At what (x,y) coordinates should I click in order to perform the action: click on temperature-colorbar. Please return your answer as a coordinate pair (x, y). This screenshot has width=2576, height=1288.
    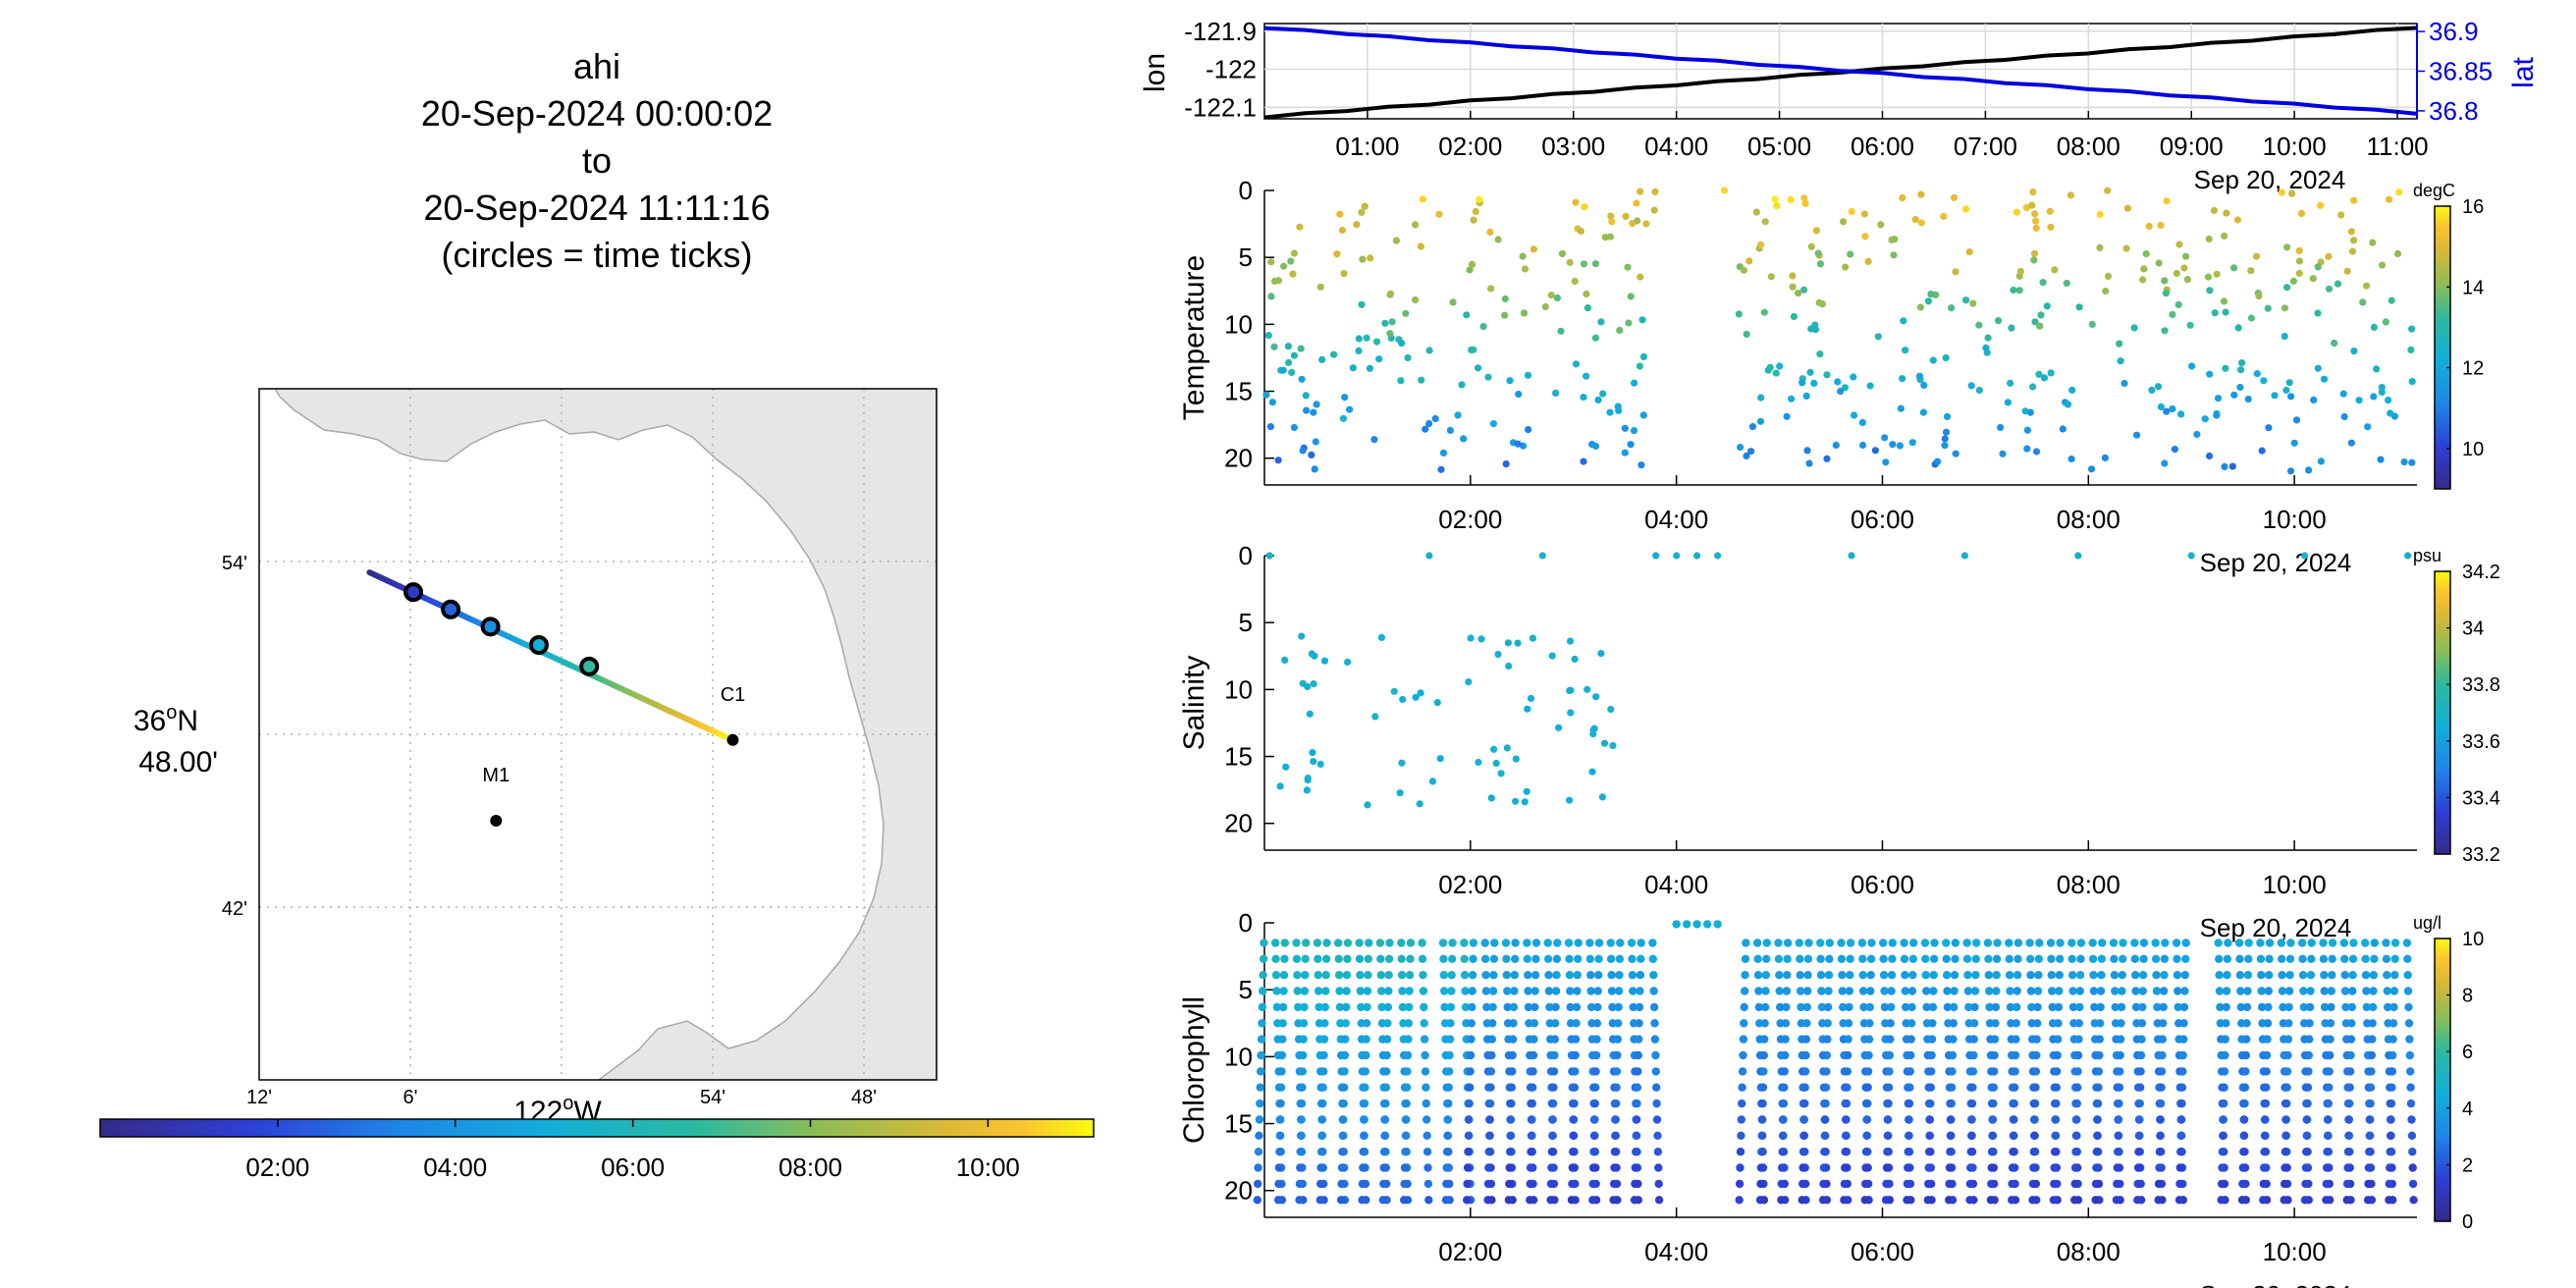
    Looking at the image, I should click on (2442, 347).